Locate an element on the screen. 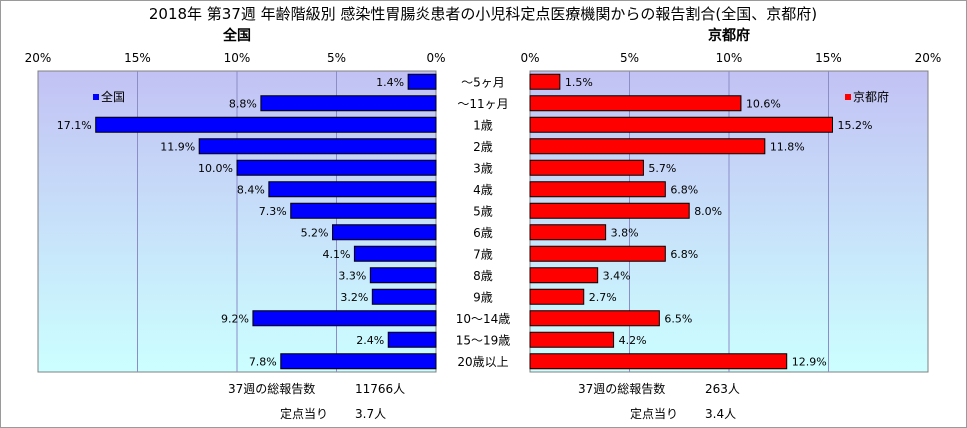  legend-label-right: 京都府 is located at coordinates (871, 96).